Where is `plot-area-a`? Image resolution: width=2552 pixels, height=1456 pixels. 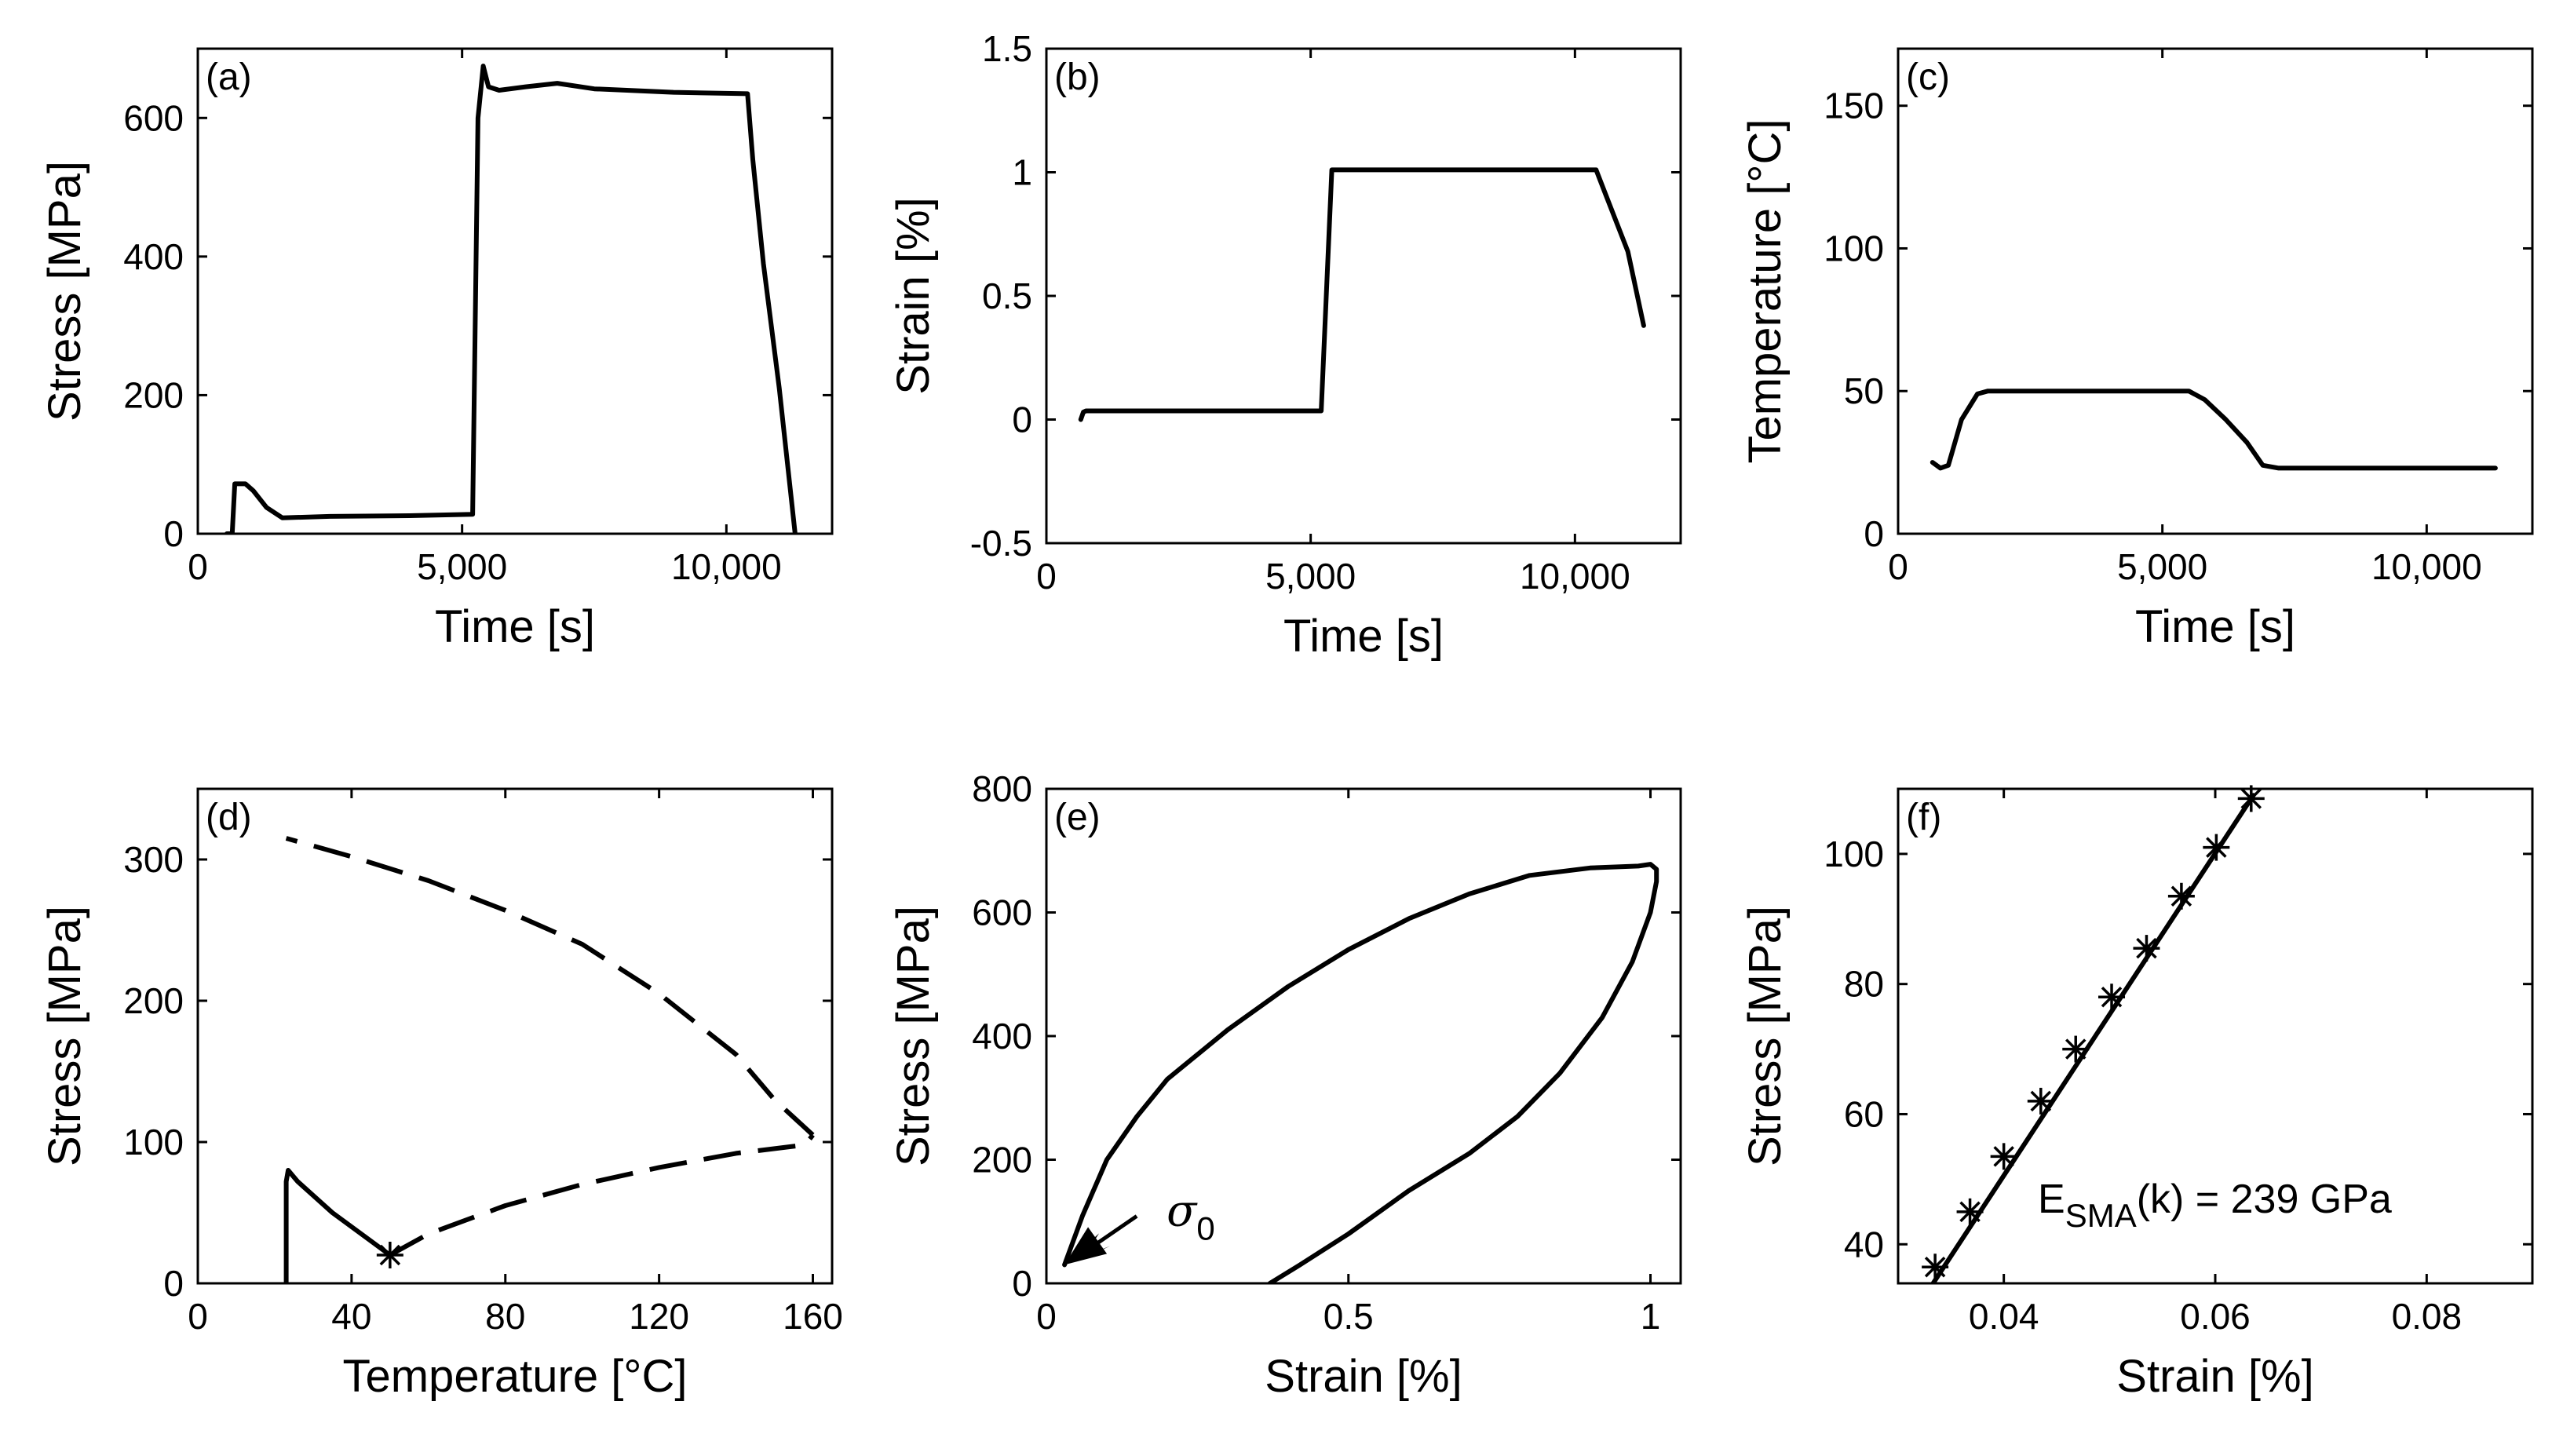
plot-area-a is located at coordinates (511, 299).